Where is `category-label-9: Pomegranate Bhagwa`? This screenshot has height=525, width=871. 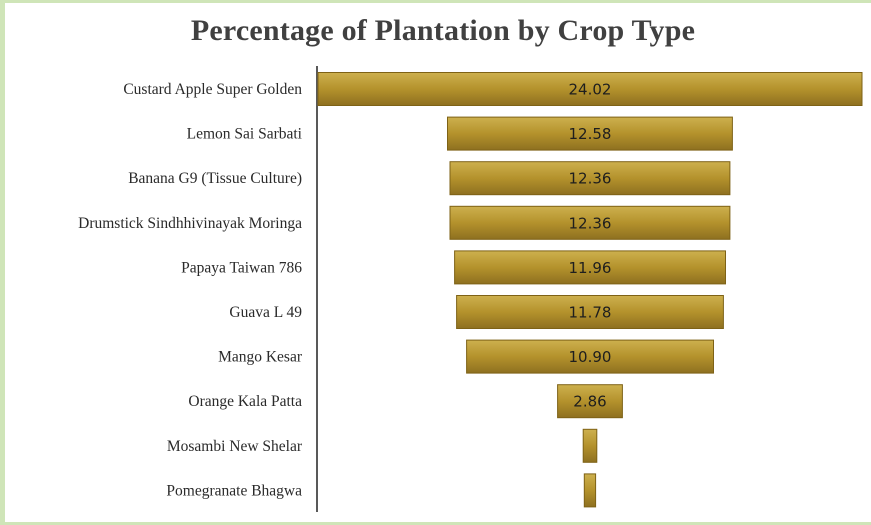 category-label-9: Pomegranate Bhagwa is located at coordinates (234, 490).